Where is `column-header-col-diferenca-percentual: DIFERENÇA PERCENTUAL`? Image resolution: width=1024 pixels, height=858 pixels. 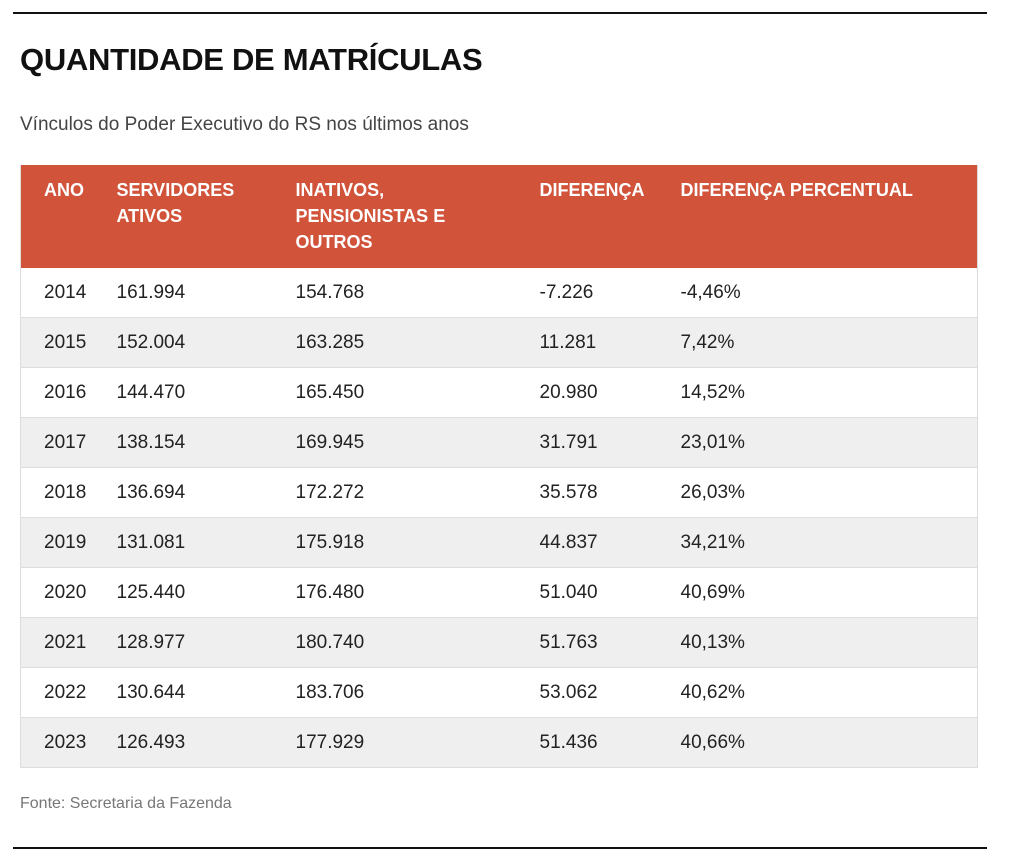
column-header-col-diferenca-percentual: DIFERENÇA PERCENTUAL is located at coordinates (829, 216).